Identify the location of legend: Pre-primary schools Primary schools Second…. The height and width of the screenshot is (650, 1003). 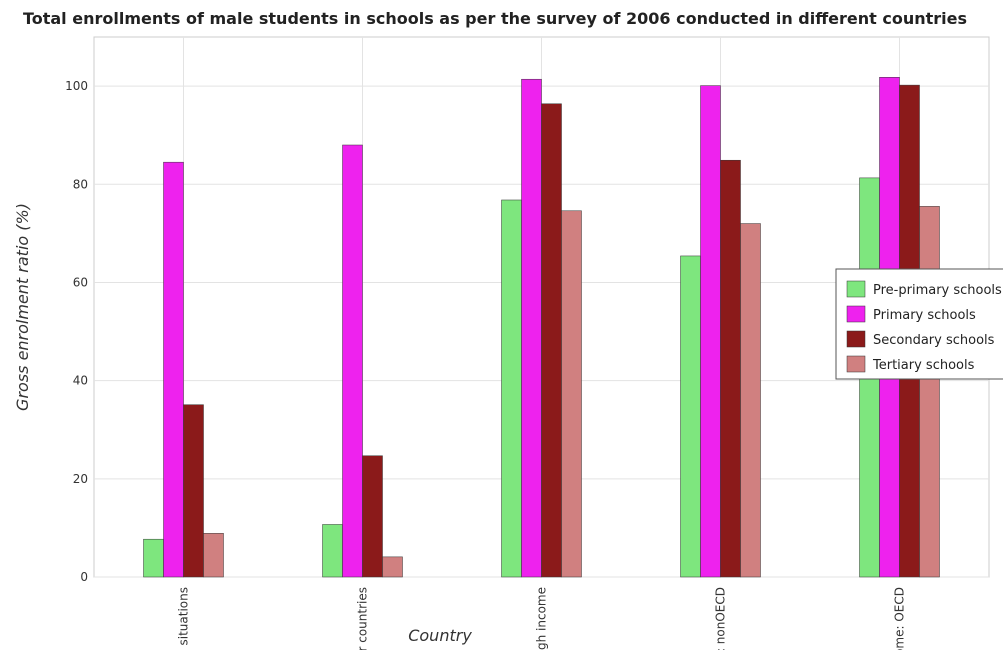
(919, 324).